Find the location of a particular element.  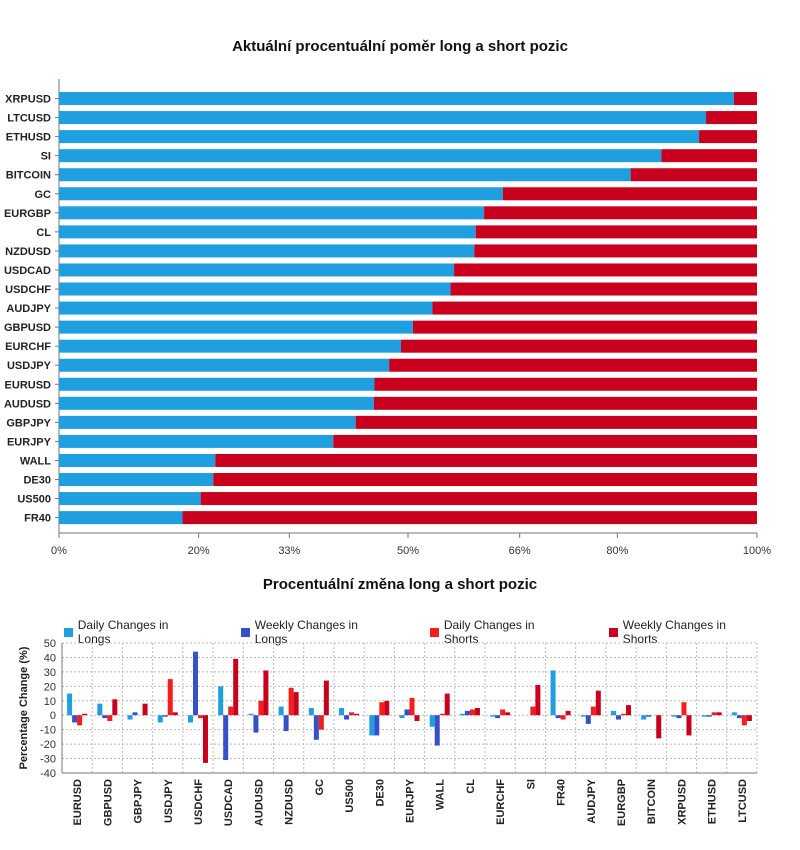

chart2-category-label: US500 is located at coordinates (350, 796).